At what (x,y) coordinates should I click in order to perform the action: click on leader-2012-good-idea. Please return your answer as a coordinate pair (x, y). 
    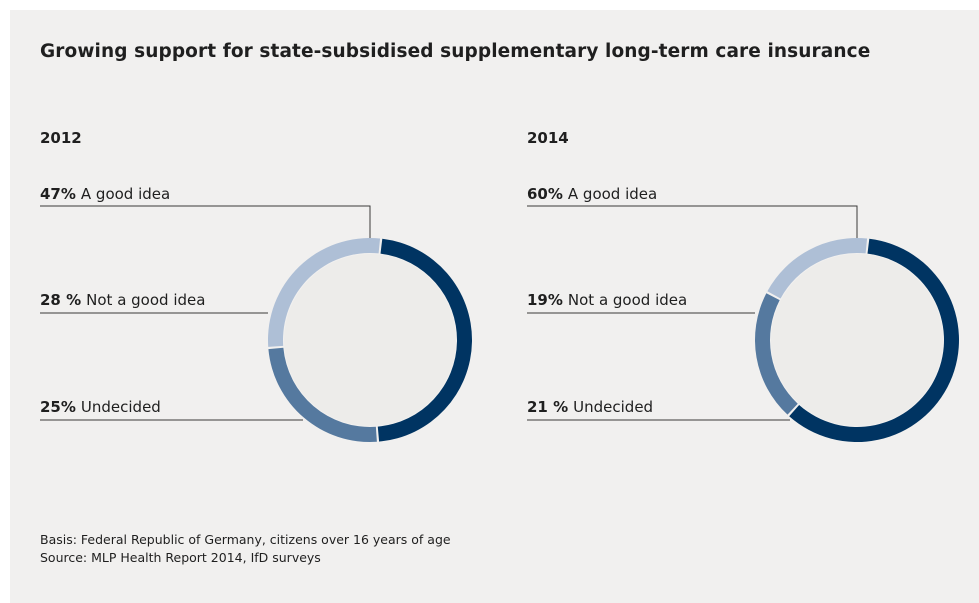
    Looking at the image, I should click on (205, 221).